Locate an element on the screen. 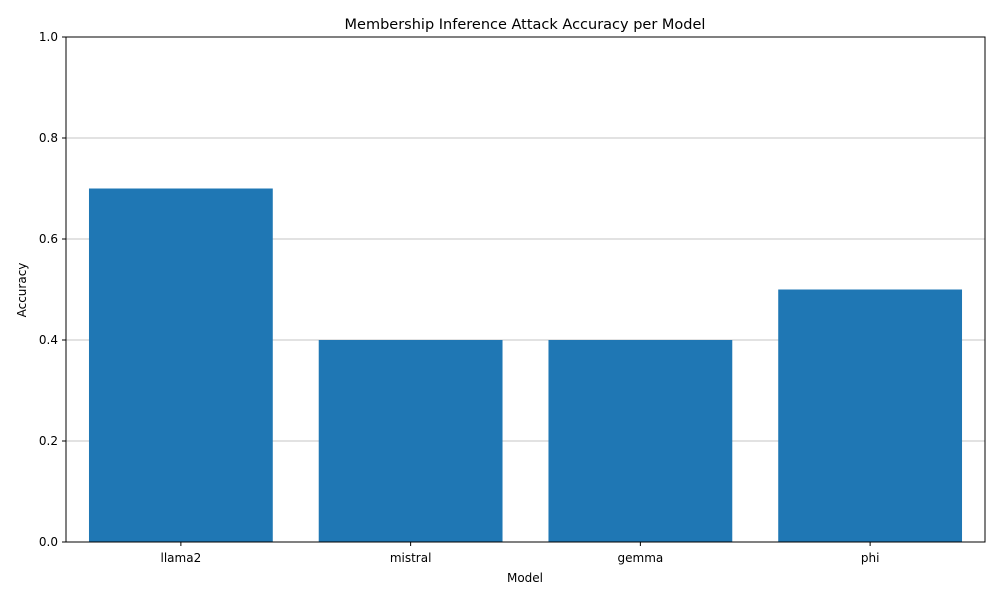 The image size is (1000, 604). x-tick-label: llama2 is located at coordinates (181, 558).